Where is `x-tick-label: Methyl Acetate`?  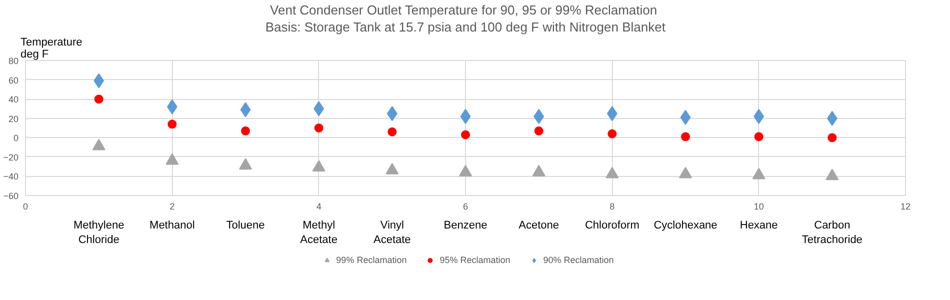
x-tick-label: Methyl Acetate is located at coordinates (319, 233).